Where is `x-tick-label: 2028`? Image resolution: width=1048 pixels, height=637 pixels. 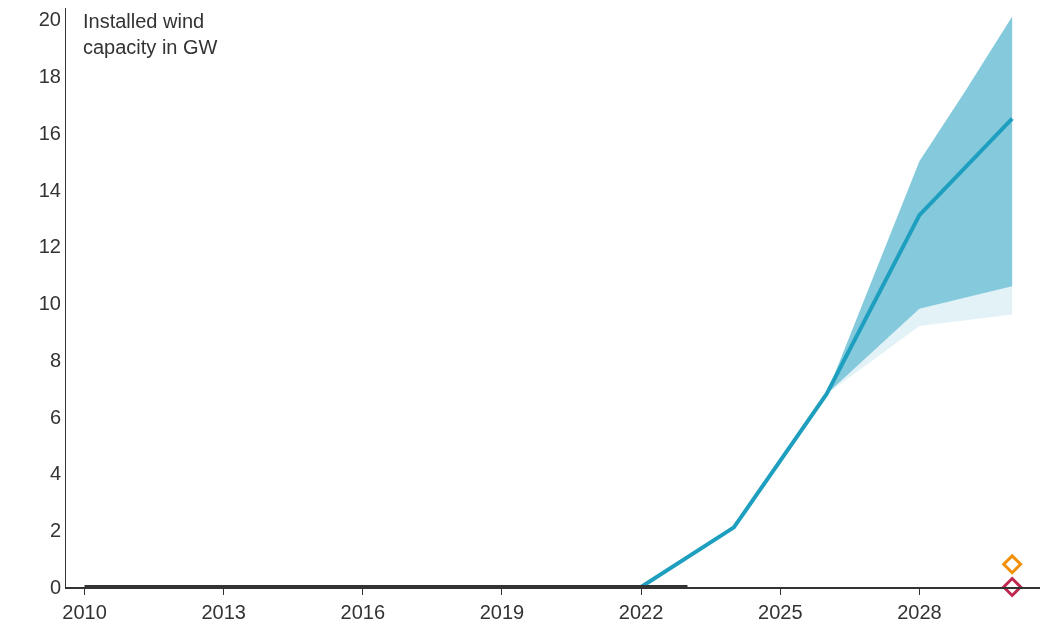
x-tick-label: 2028 is located at coordinates (919, 612).